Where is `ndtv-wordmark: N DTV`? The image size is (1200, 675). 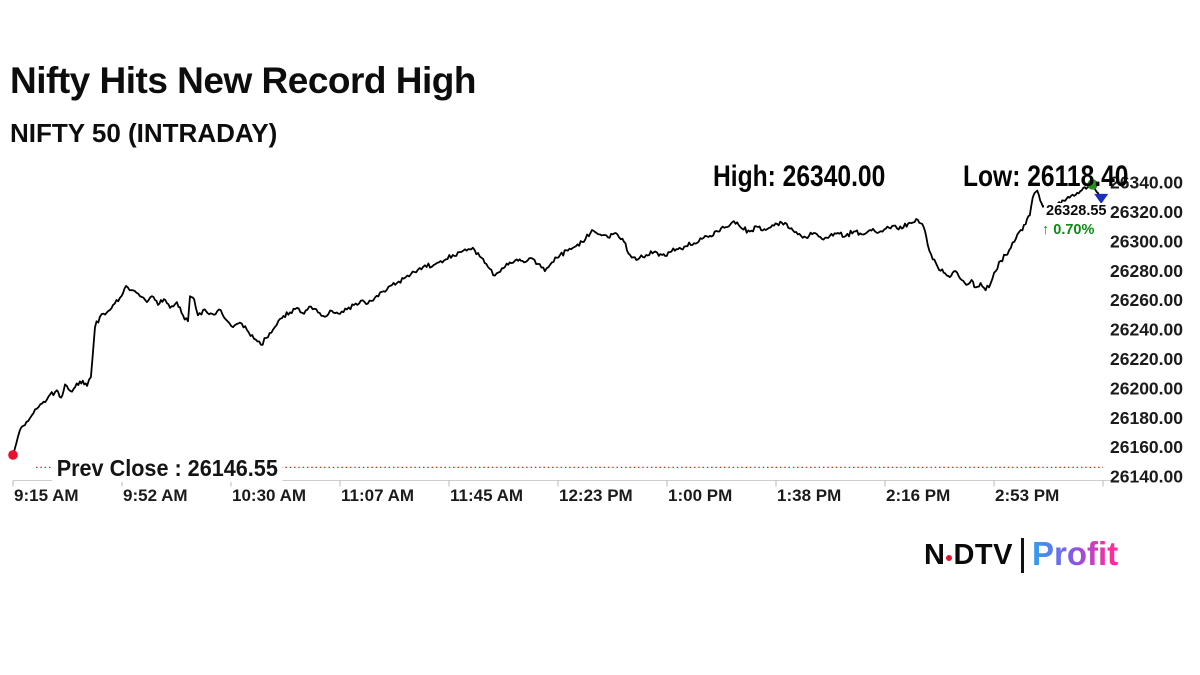
ndtv-wordmark: N DTV is located at coordinates (968, 554).